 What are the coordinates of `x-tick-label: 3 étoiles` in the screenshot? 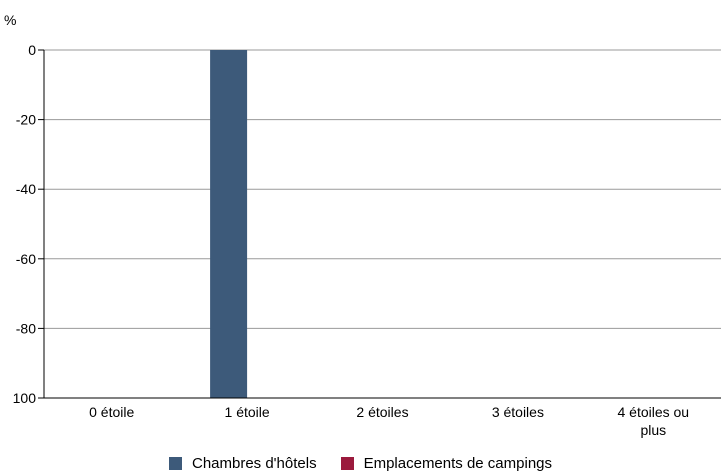 It's located at (518, 412).